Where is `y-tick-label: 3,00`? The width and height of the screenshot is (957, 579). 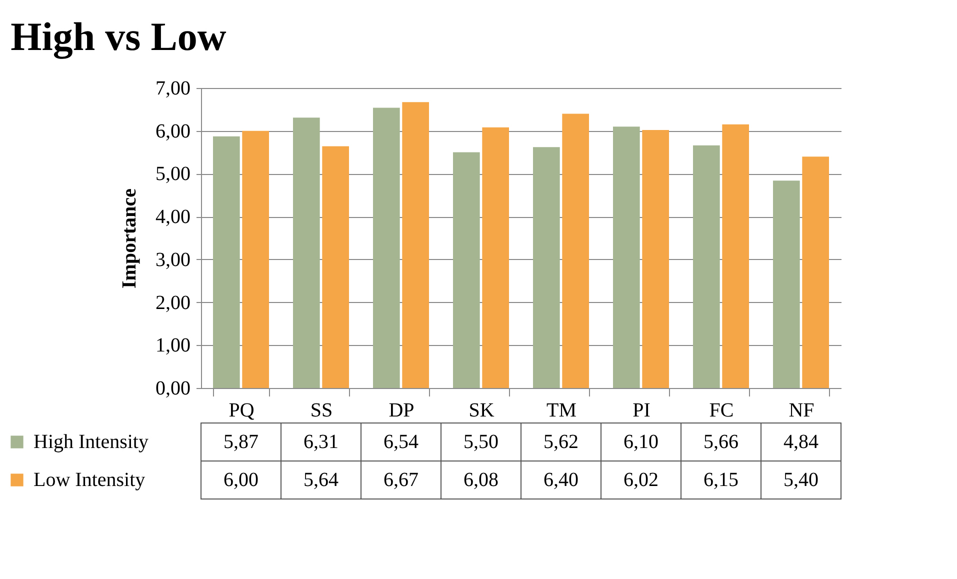
y-tick-label: 3,00 is located at coordinates (173, 259).